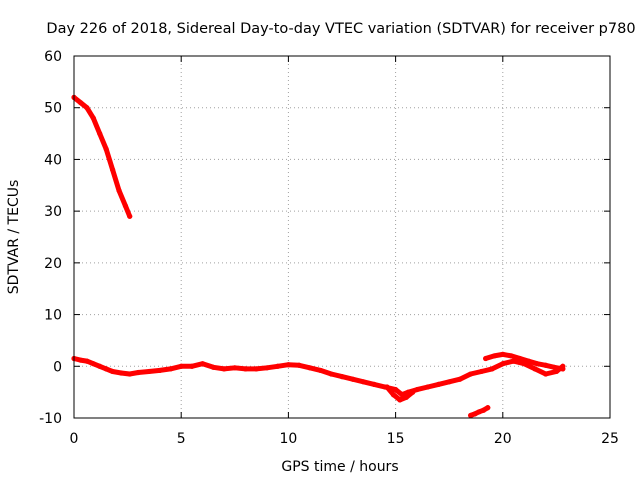 Image resolution: width=640 pixels, height=480 pixels. Describe the element at coordinates (53, 316) in the screenshot. I see `y-tick-label: 10` at that location.